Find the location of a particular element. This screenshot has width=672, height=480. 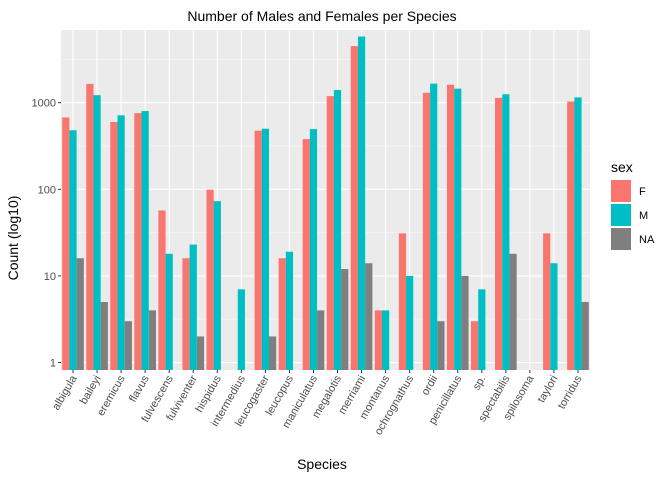

bar-M-fulvescens is located at coordinates (169, 311).